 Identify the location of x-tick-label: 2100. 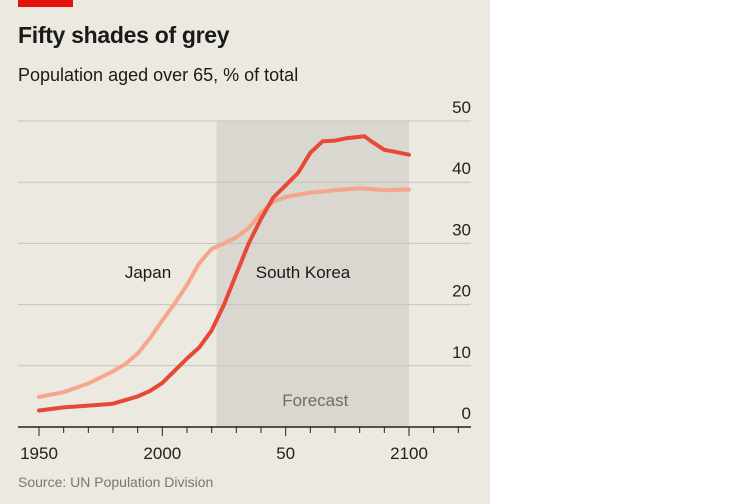
(409, 453).